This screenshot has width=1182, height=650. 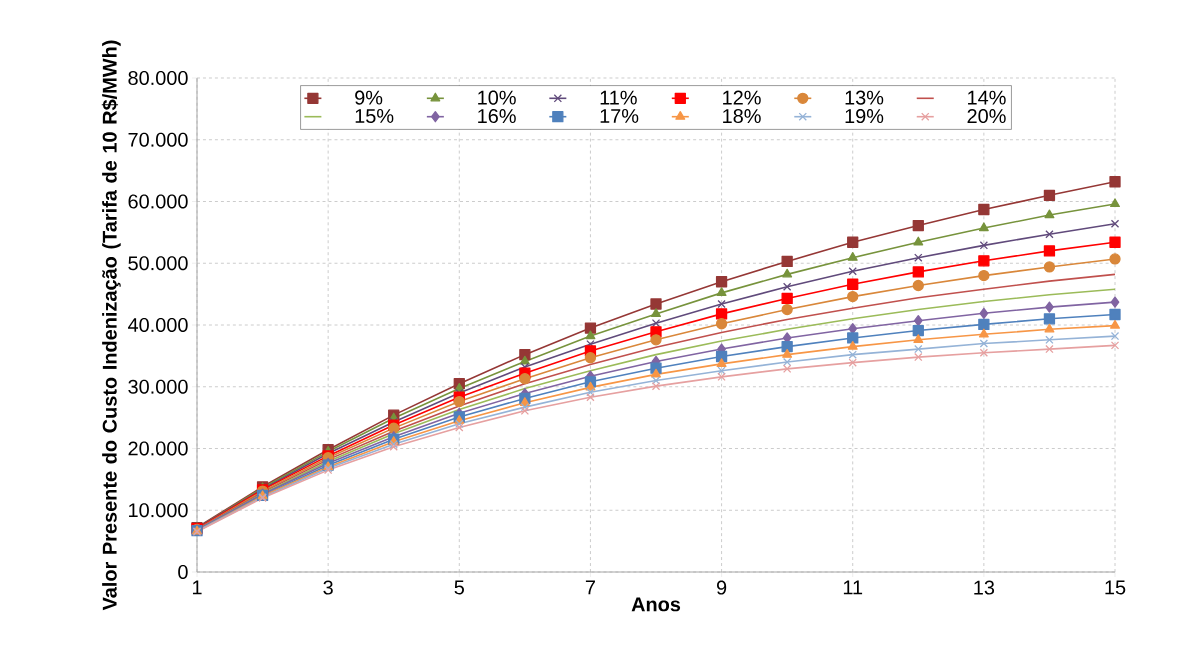 What do you see at coordinates (374, 116) in the screenshot?
I see `legend-label: 15%` at bounding box center [374, 116].